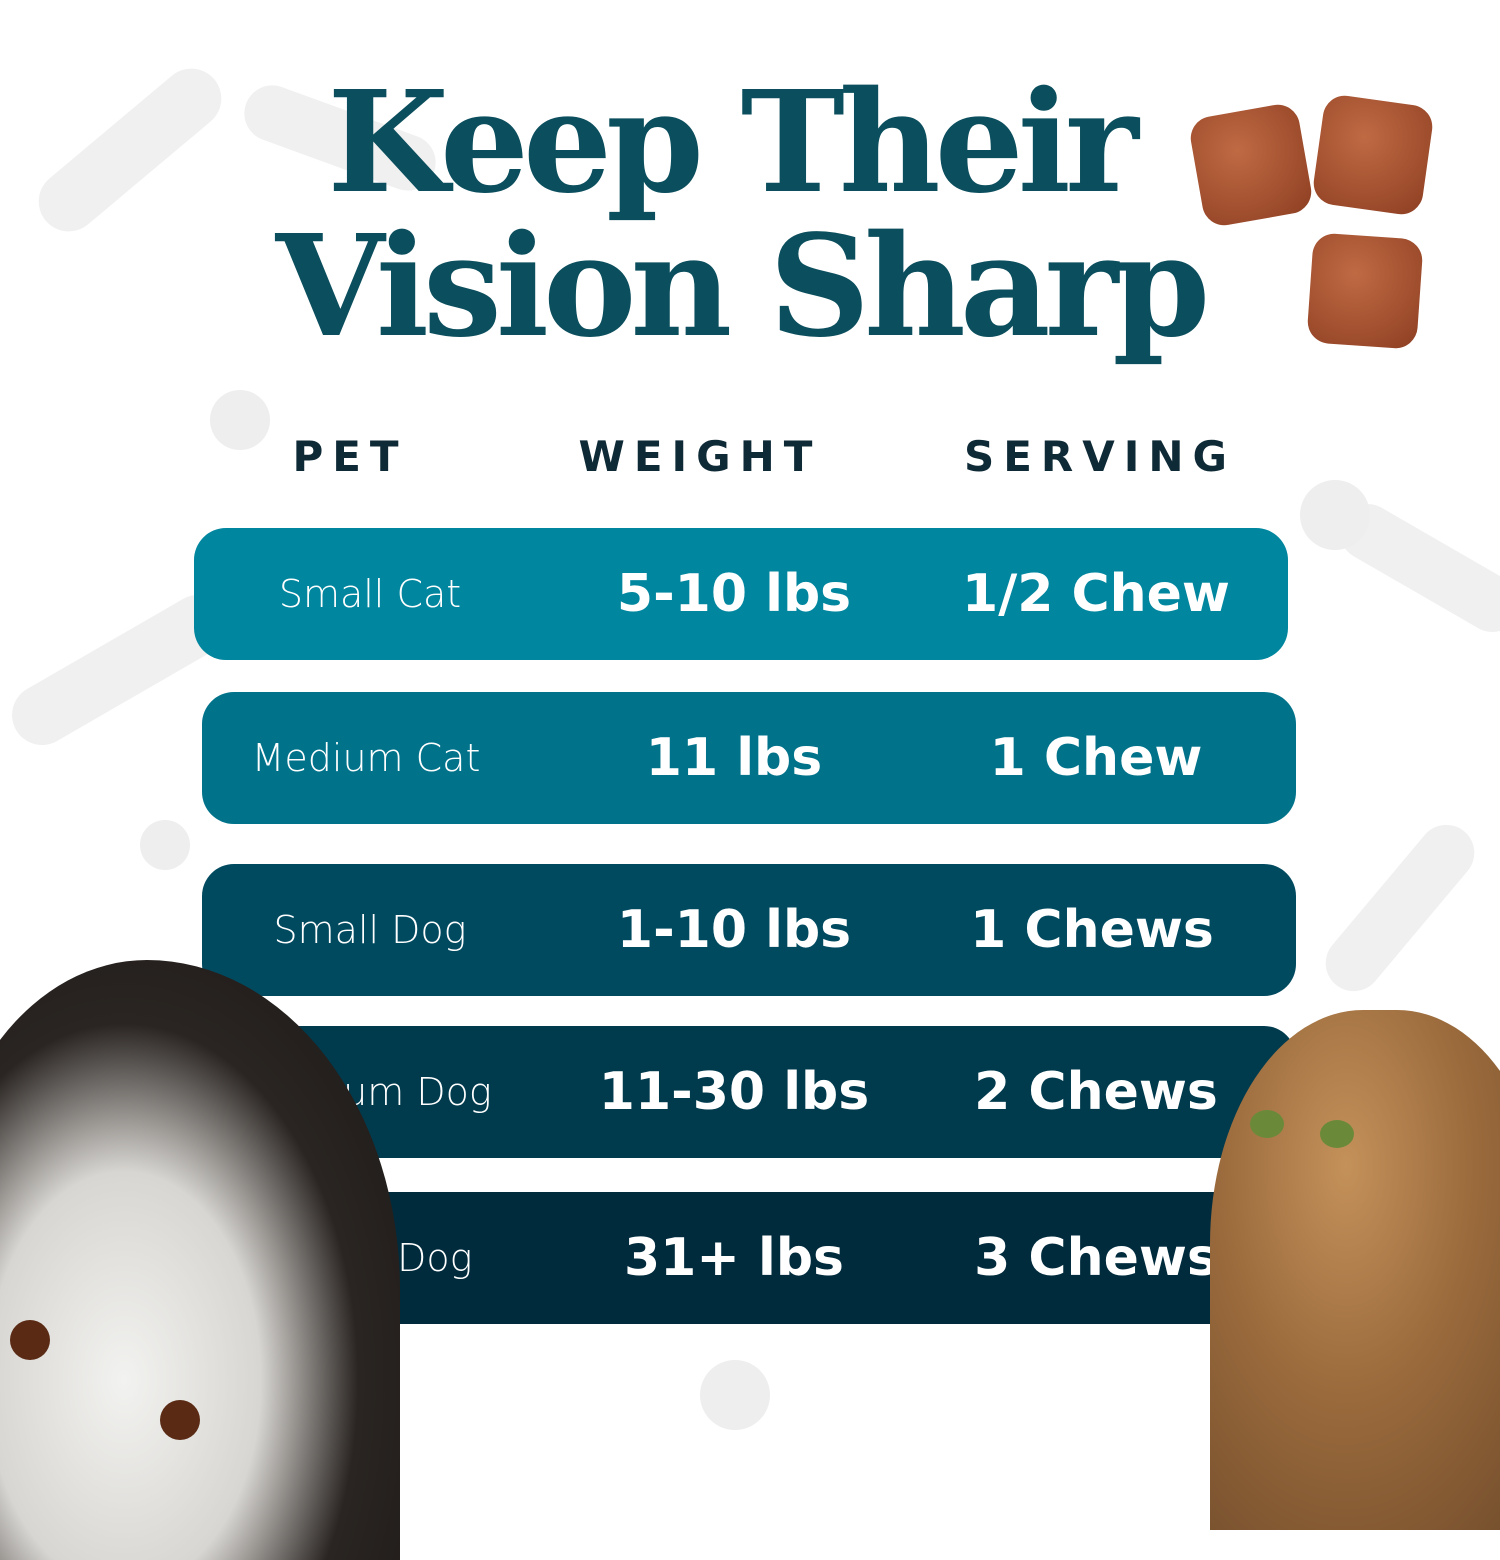  What do you see at coordinates (734, 1258) in the screenshot?
I see `weight-cell: 31+ lbs` at bounding box center [734, 1258].